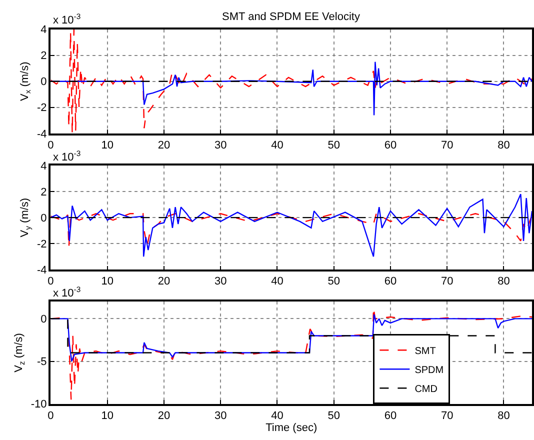 This screenshot has height=440, width=534. I want to click on chart-title: SMT and SPDM EE Velocity, so click(291, 17).